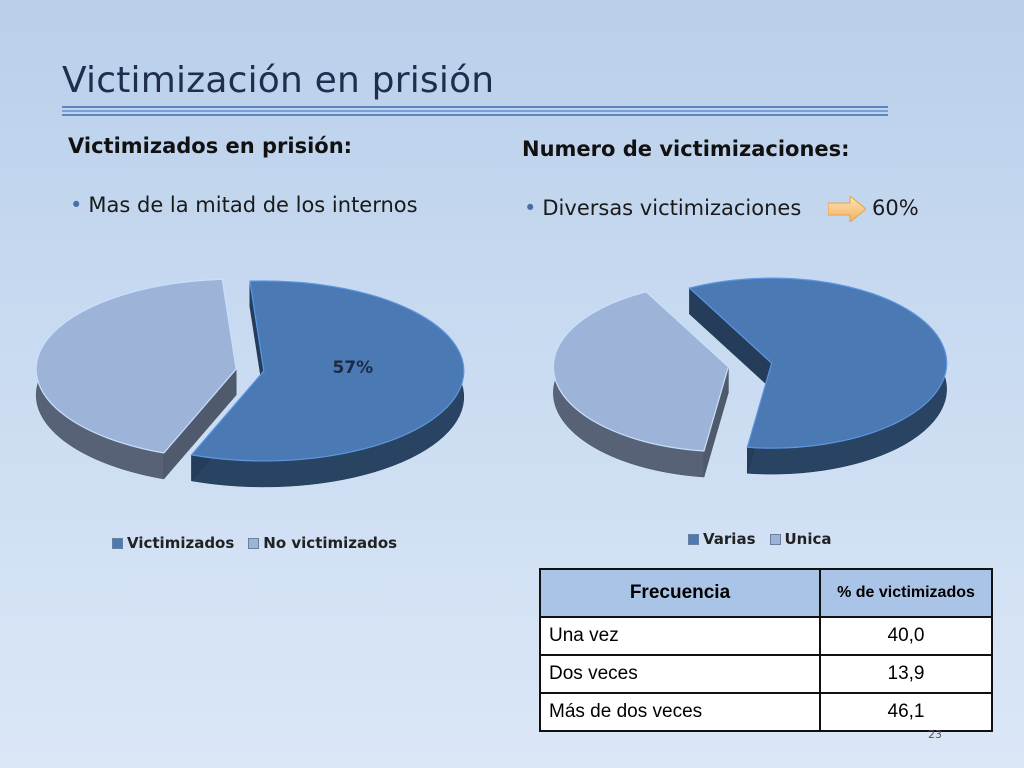 Image resolution: width=1024 pixels, height=768 pixels. I want to click on table-cell-frecuencia: Más de dos veces, so click(680, 712).